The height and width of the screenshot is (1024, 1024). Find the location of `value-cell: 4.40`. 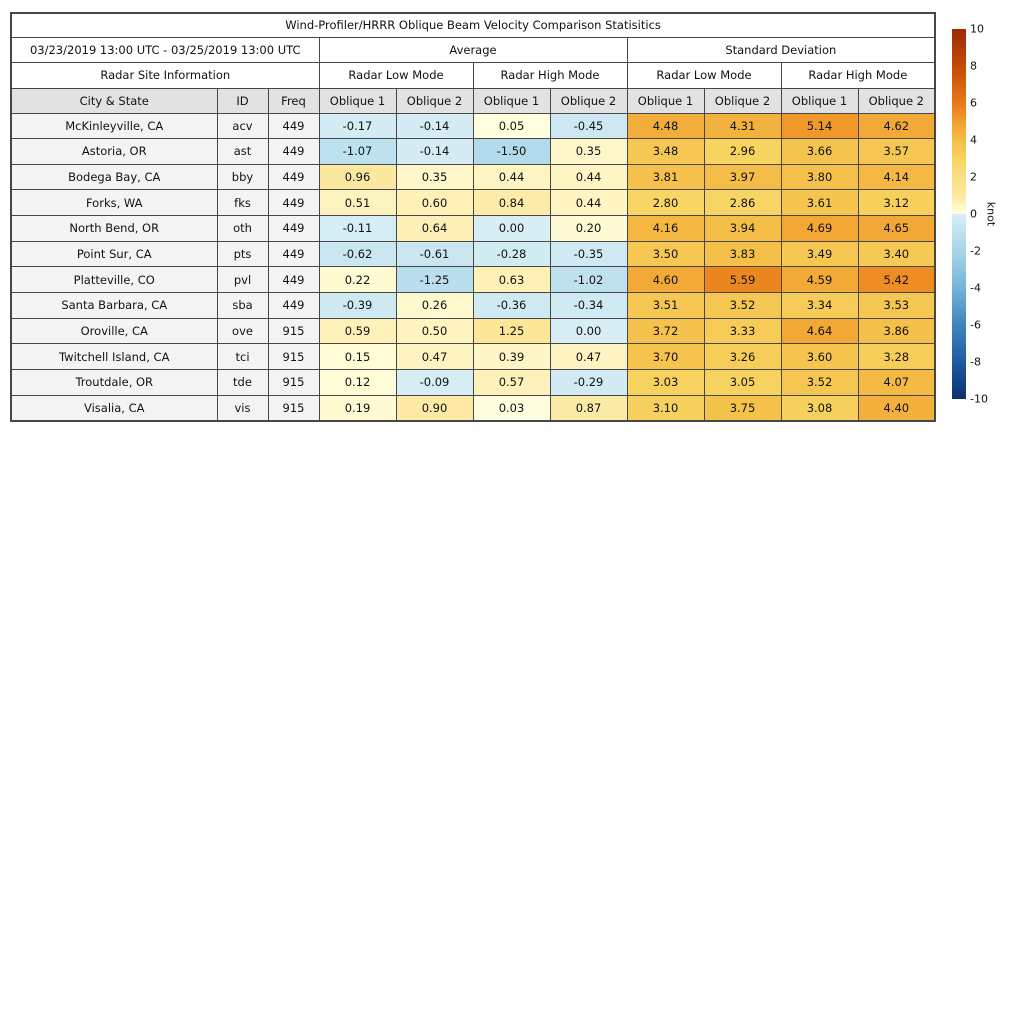

value-cell: 4.40 is located at coordinates (896, 408).